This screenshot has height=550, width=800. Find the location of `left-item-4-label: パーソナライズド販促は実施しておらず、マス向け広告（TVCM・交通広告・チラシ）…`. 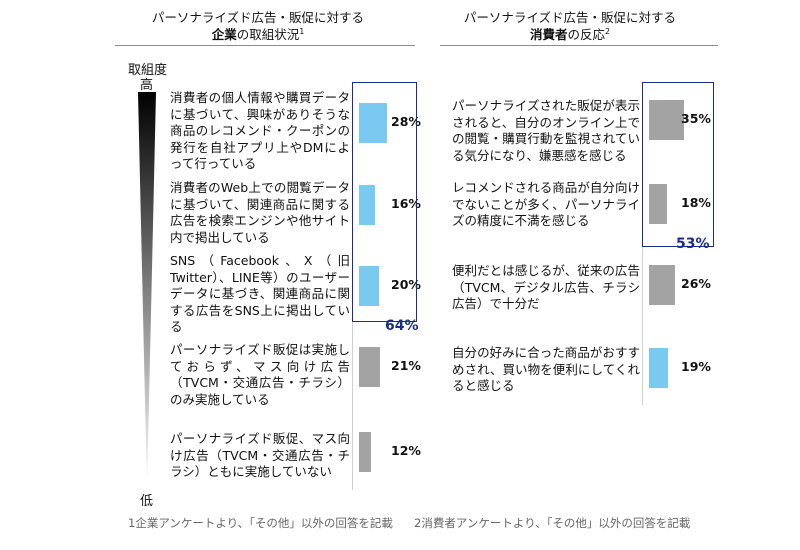

left-item-4-label: パーソナライズド販促は実施しておらず、マス向け広告（TVCM・交通広告・チラシ）… is located at coordinates (260, 374).